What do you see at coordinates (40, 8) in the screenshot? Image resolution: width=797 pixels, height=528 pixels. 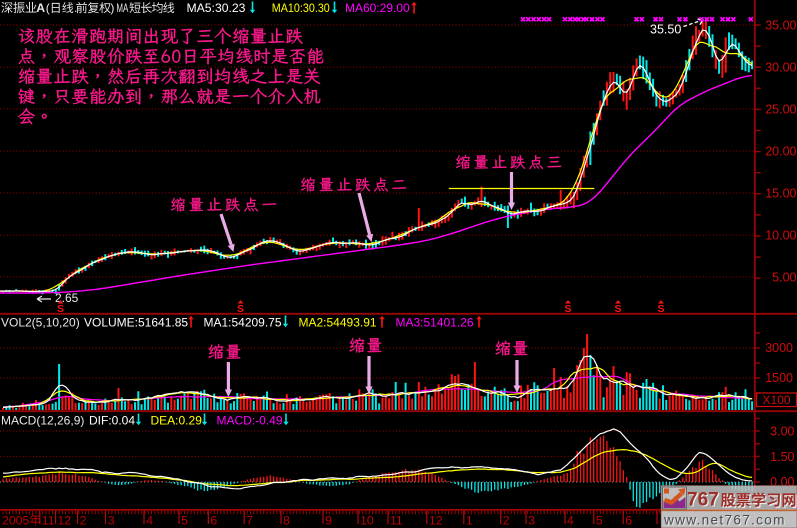 I see `svg-text: A` at bounding box center [40, 8].